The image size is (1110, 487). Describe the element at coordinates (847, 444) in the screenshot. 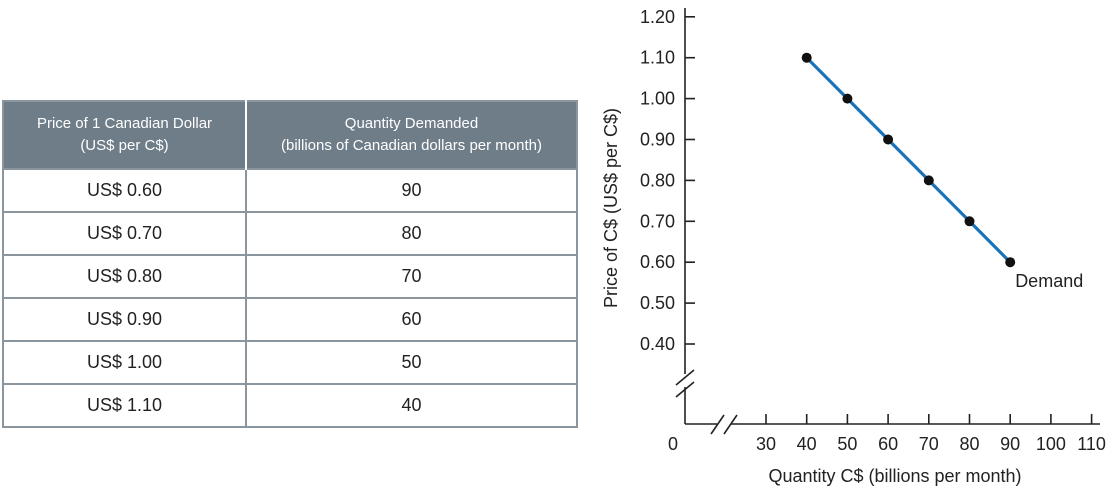

I see `x-tick-label: 50` at that location.